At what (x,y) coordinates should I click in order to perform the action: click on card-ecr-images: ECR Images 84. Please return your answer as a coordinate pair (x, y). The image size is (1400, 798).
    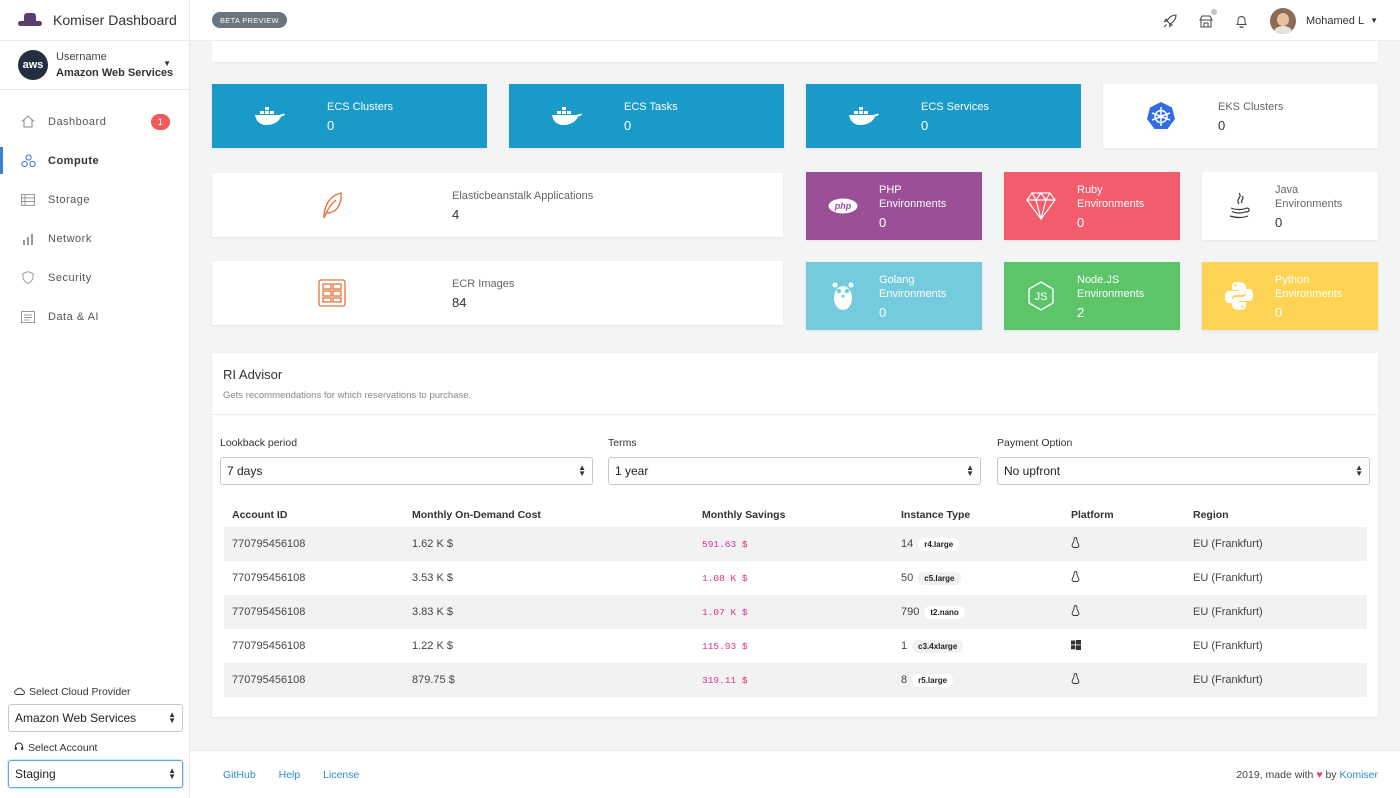
    Looking at the image, I should click on (497, 293).